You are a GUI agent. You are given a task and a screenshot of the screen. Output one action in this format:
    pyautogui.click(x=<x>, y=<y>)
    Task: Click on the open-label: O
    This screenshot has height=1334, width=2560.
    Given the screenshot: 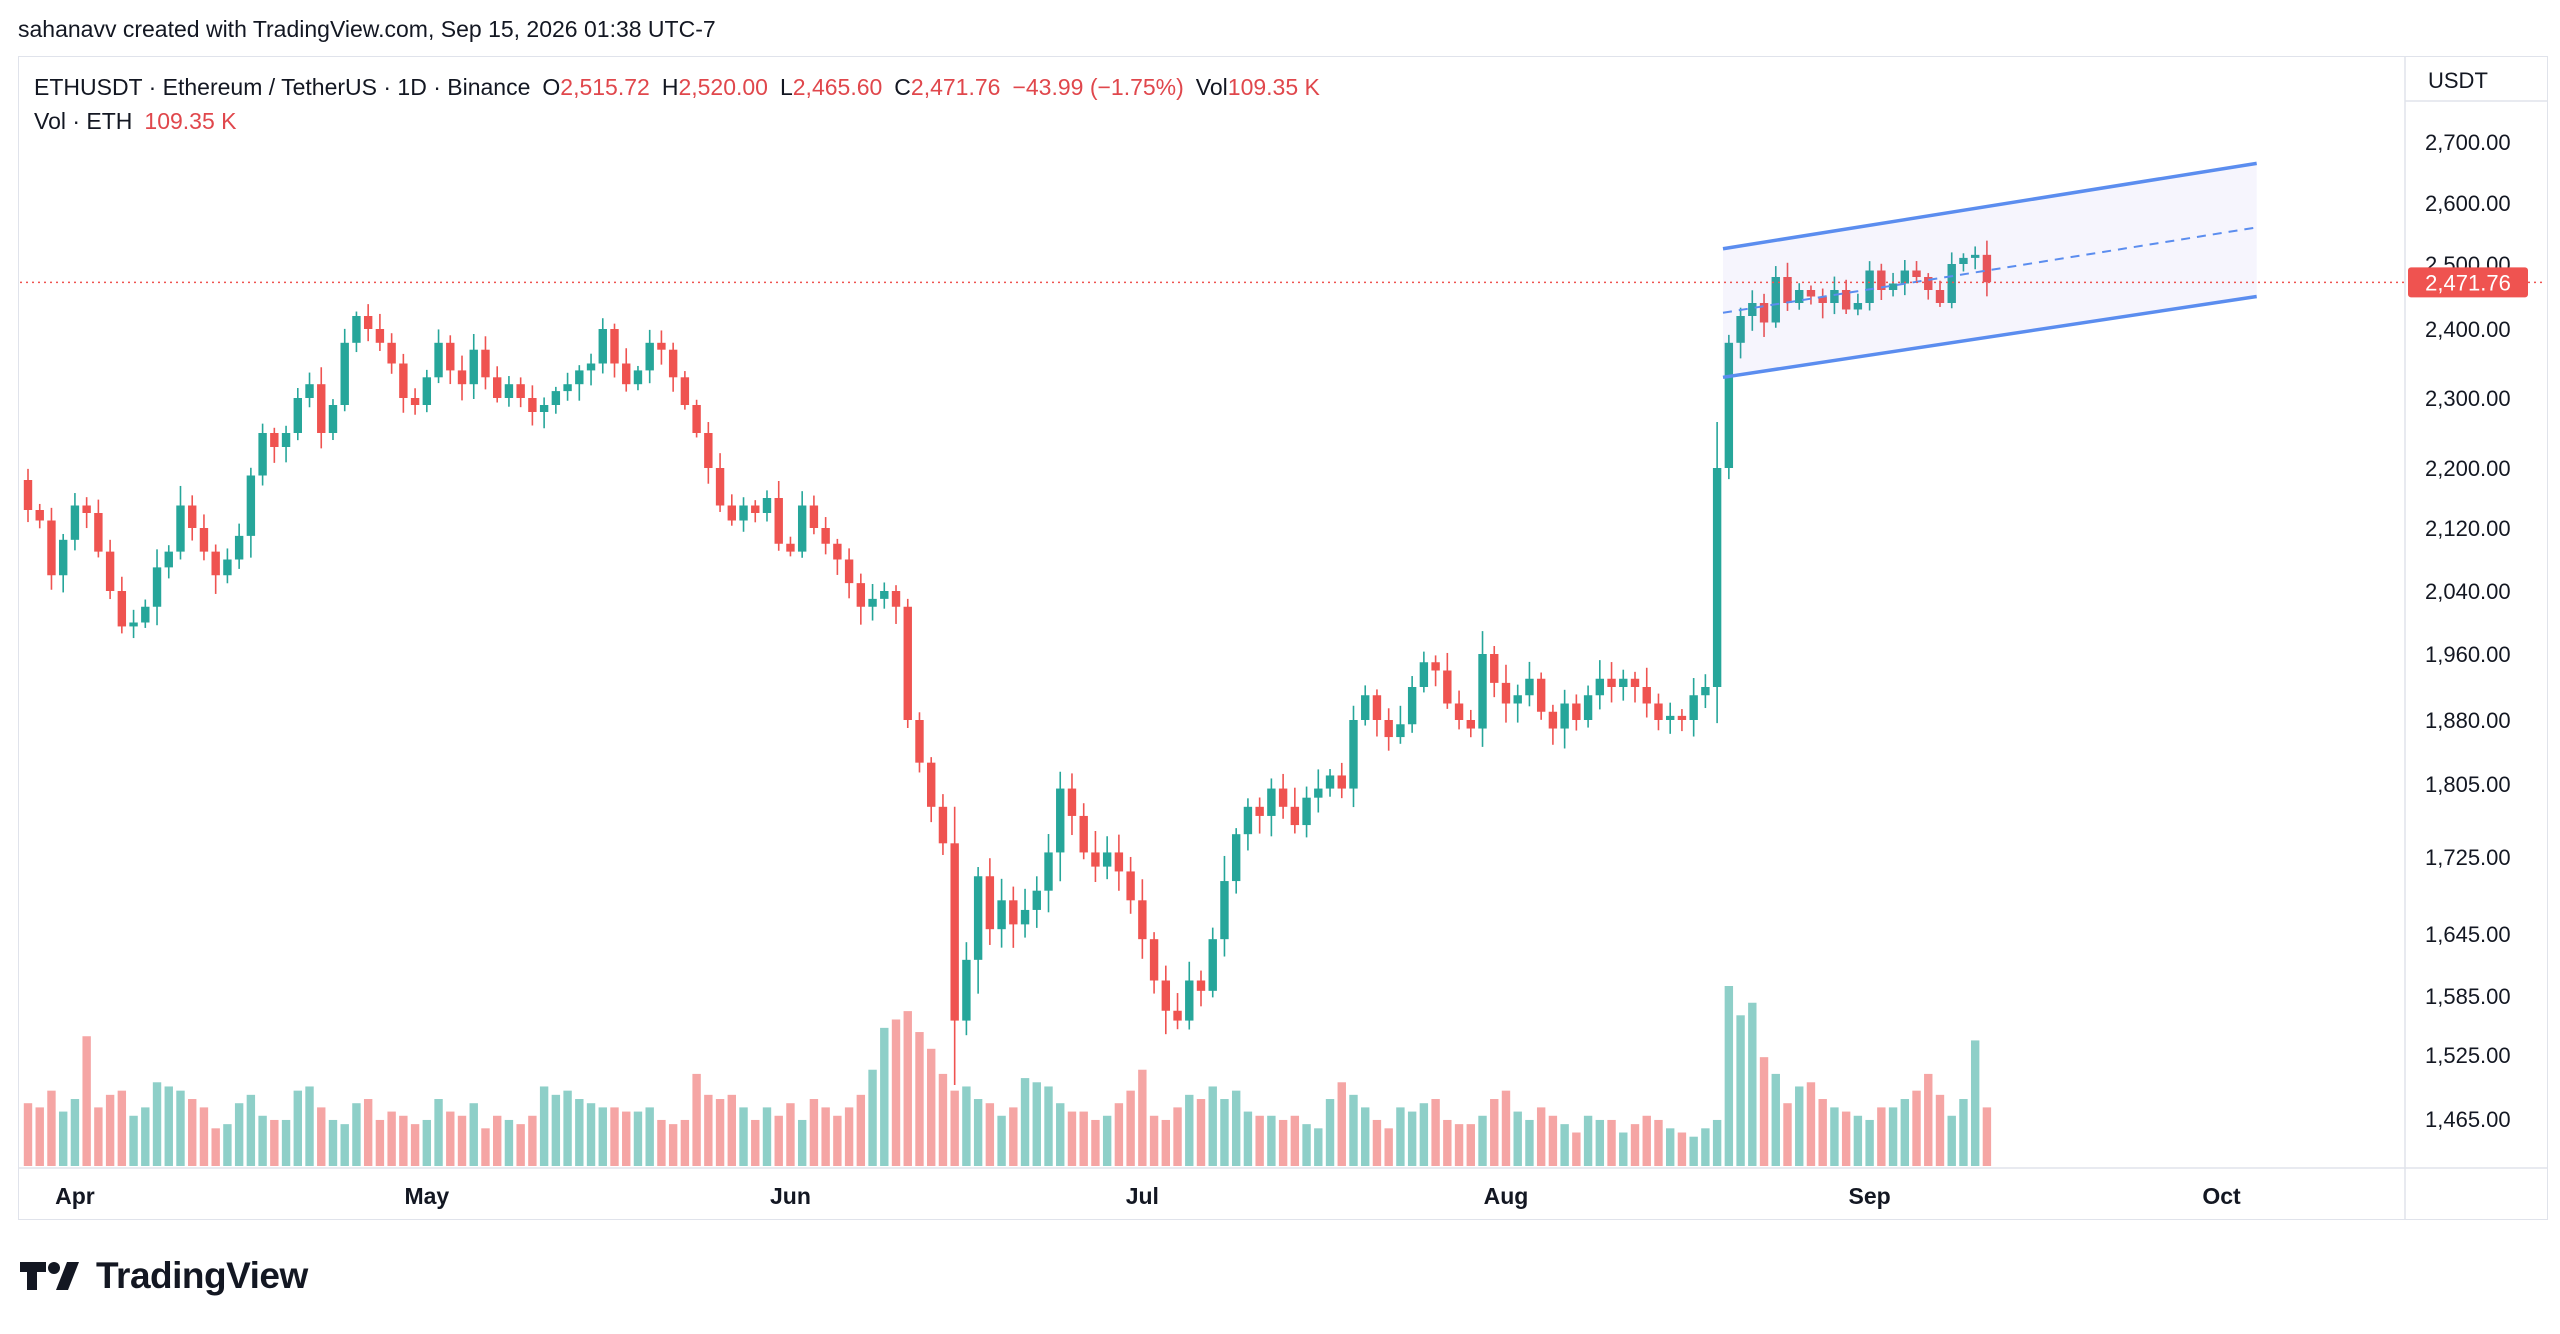 What is the action you would take?
    pyautogui.click(x=551, y=87)
    